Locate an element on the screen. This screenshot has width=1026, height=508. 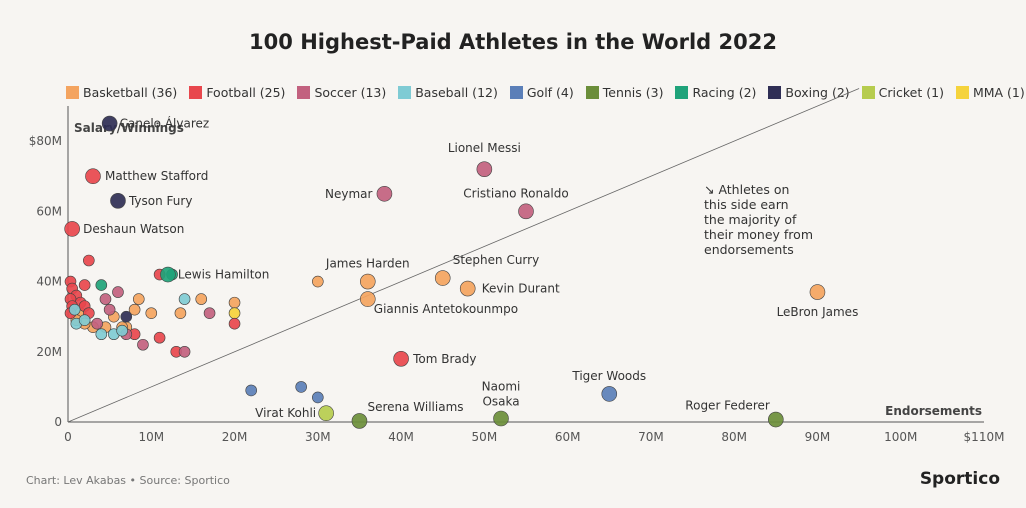
legend-swatch-boxing is located at coordinates (775, 92).